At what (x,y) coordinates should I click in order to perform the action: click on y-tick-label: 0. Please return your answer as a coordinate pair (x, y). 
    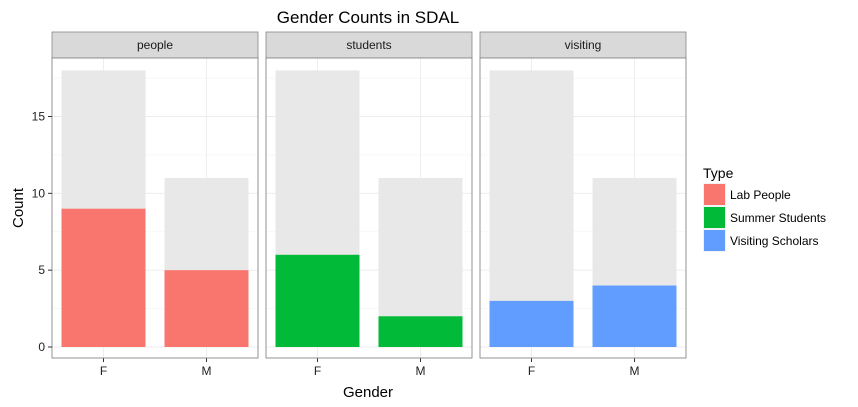
    Looking at the image, I should click on (41, 347).